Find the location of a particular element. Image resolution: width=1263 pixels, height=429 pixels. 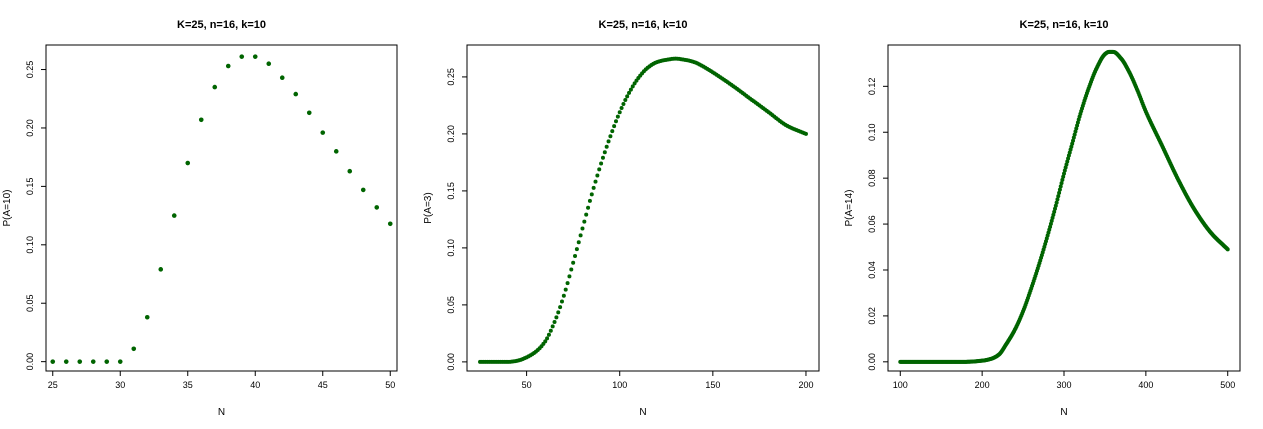

y-axis-label: P(A=14) is located at coordinates (849, 208).